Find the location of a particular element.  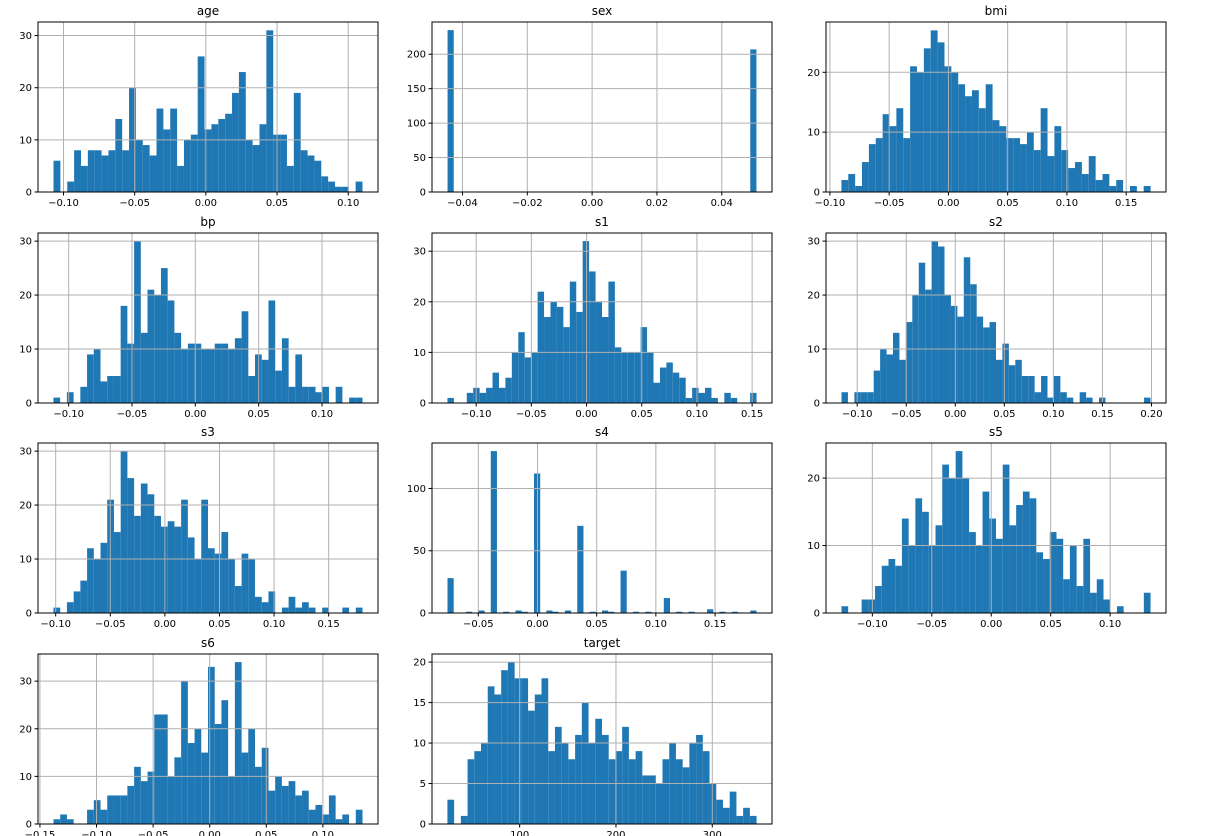

x-tick-label: −0.05 is located at coordinates (110, 624).